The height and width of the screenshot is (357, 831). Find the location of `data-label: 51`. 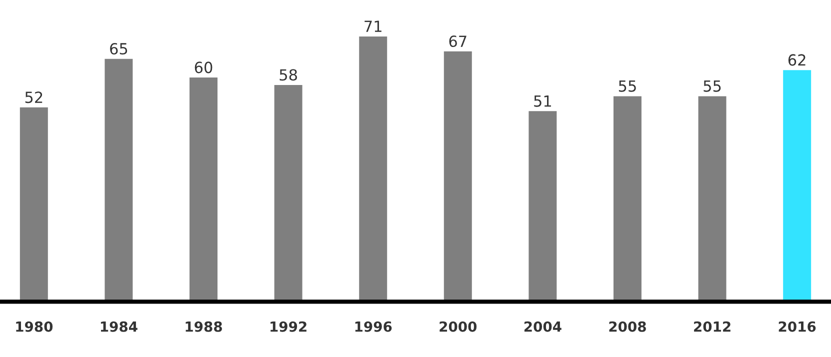

data-label: 51 is located at coordinates (543, 101).